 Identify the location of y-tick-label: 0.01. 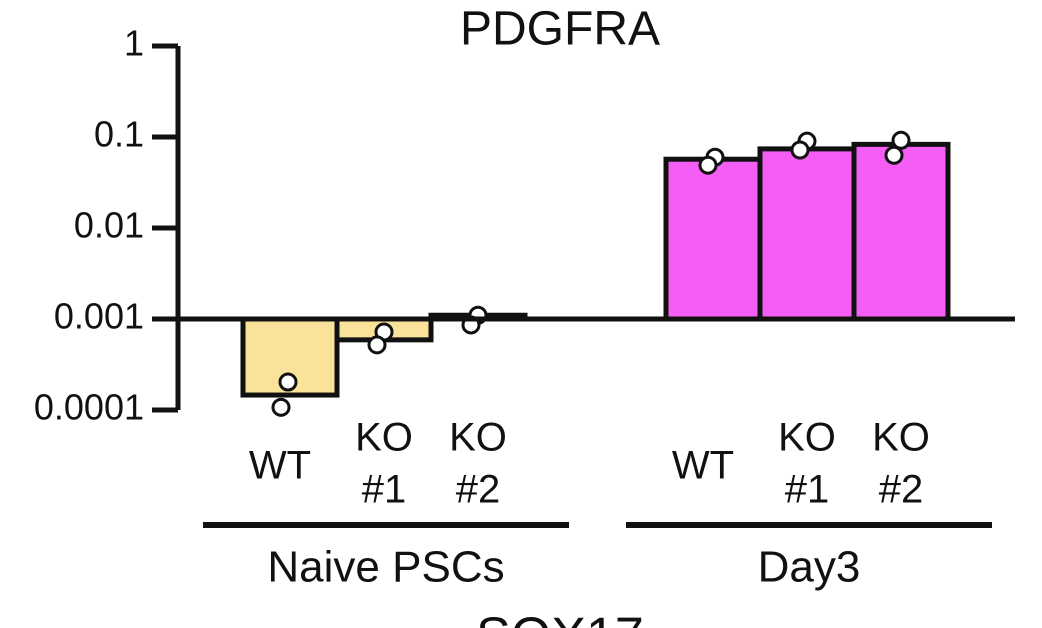
(109, 225).